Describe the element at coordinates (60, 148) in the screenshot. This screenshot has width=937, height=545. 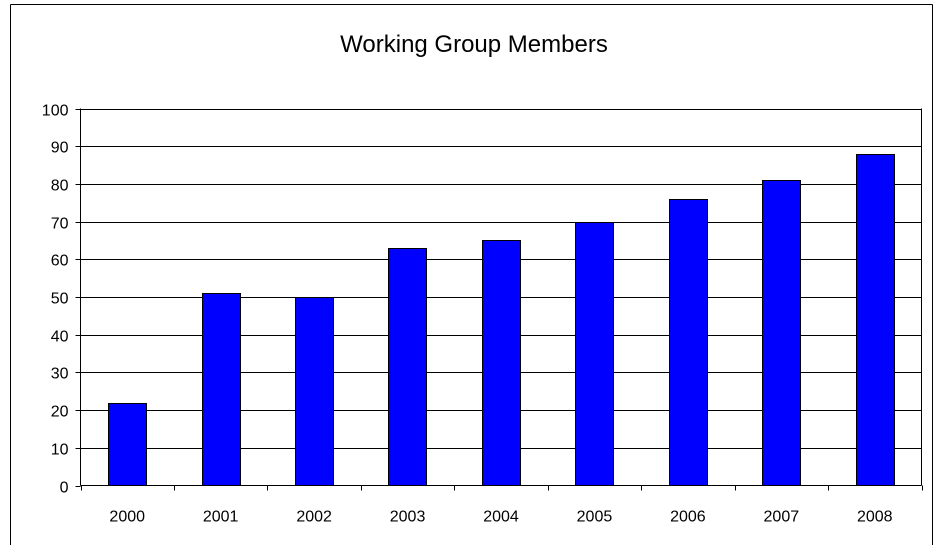
I see `y-tick-label: 90` at that location.